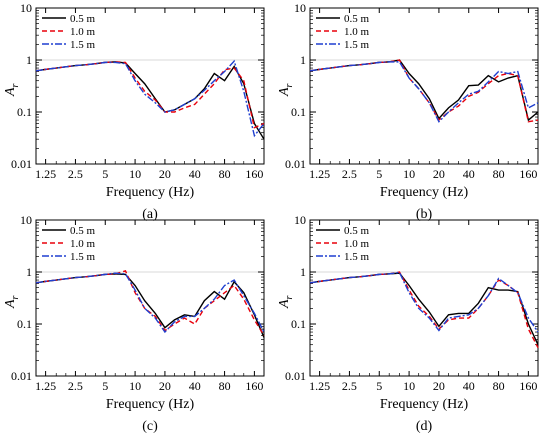 The height and width of the screenshot is (434, 550). What do you see at coordinates (150, 426) in the screenshot?
I see `panel-label: (c)` at bounding box center [150, 426].